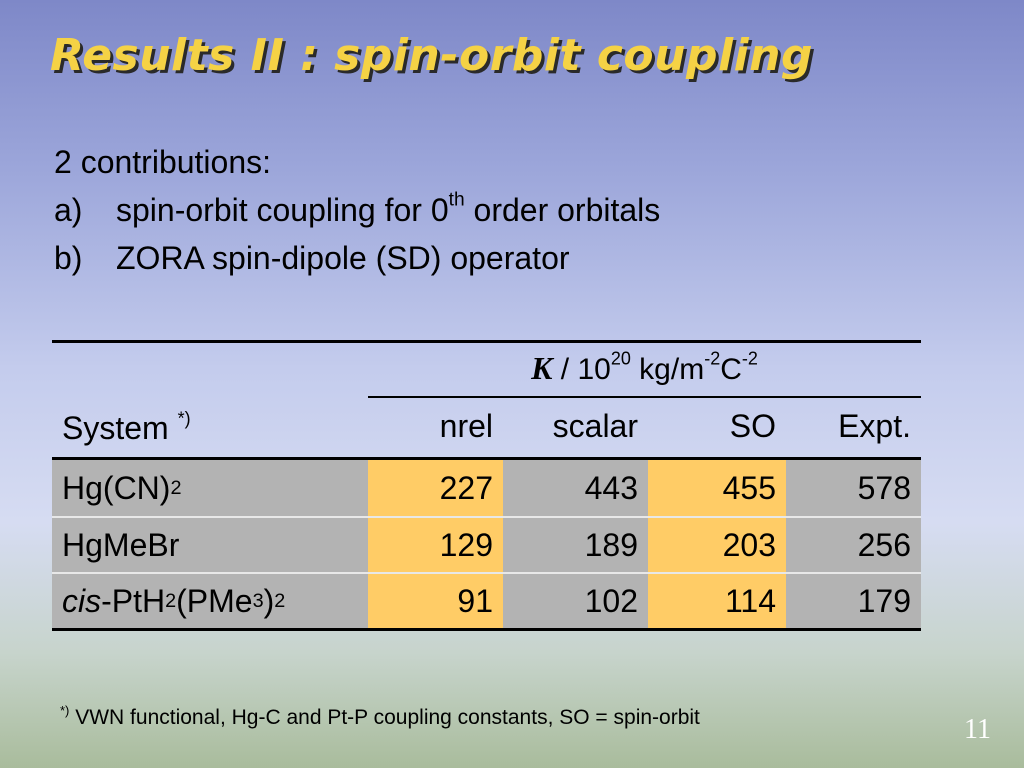 This screenshot has height=768, width=1024. Describe the element at coordinates (126, 427) in the screenshot. I see `system-column-header: System *)` at that location.